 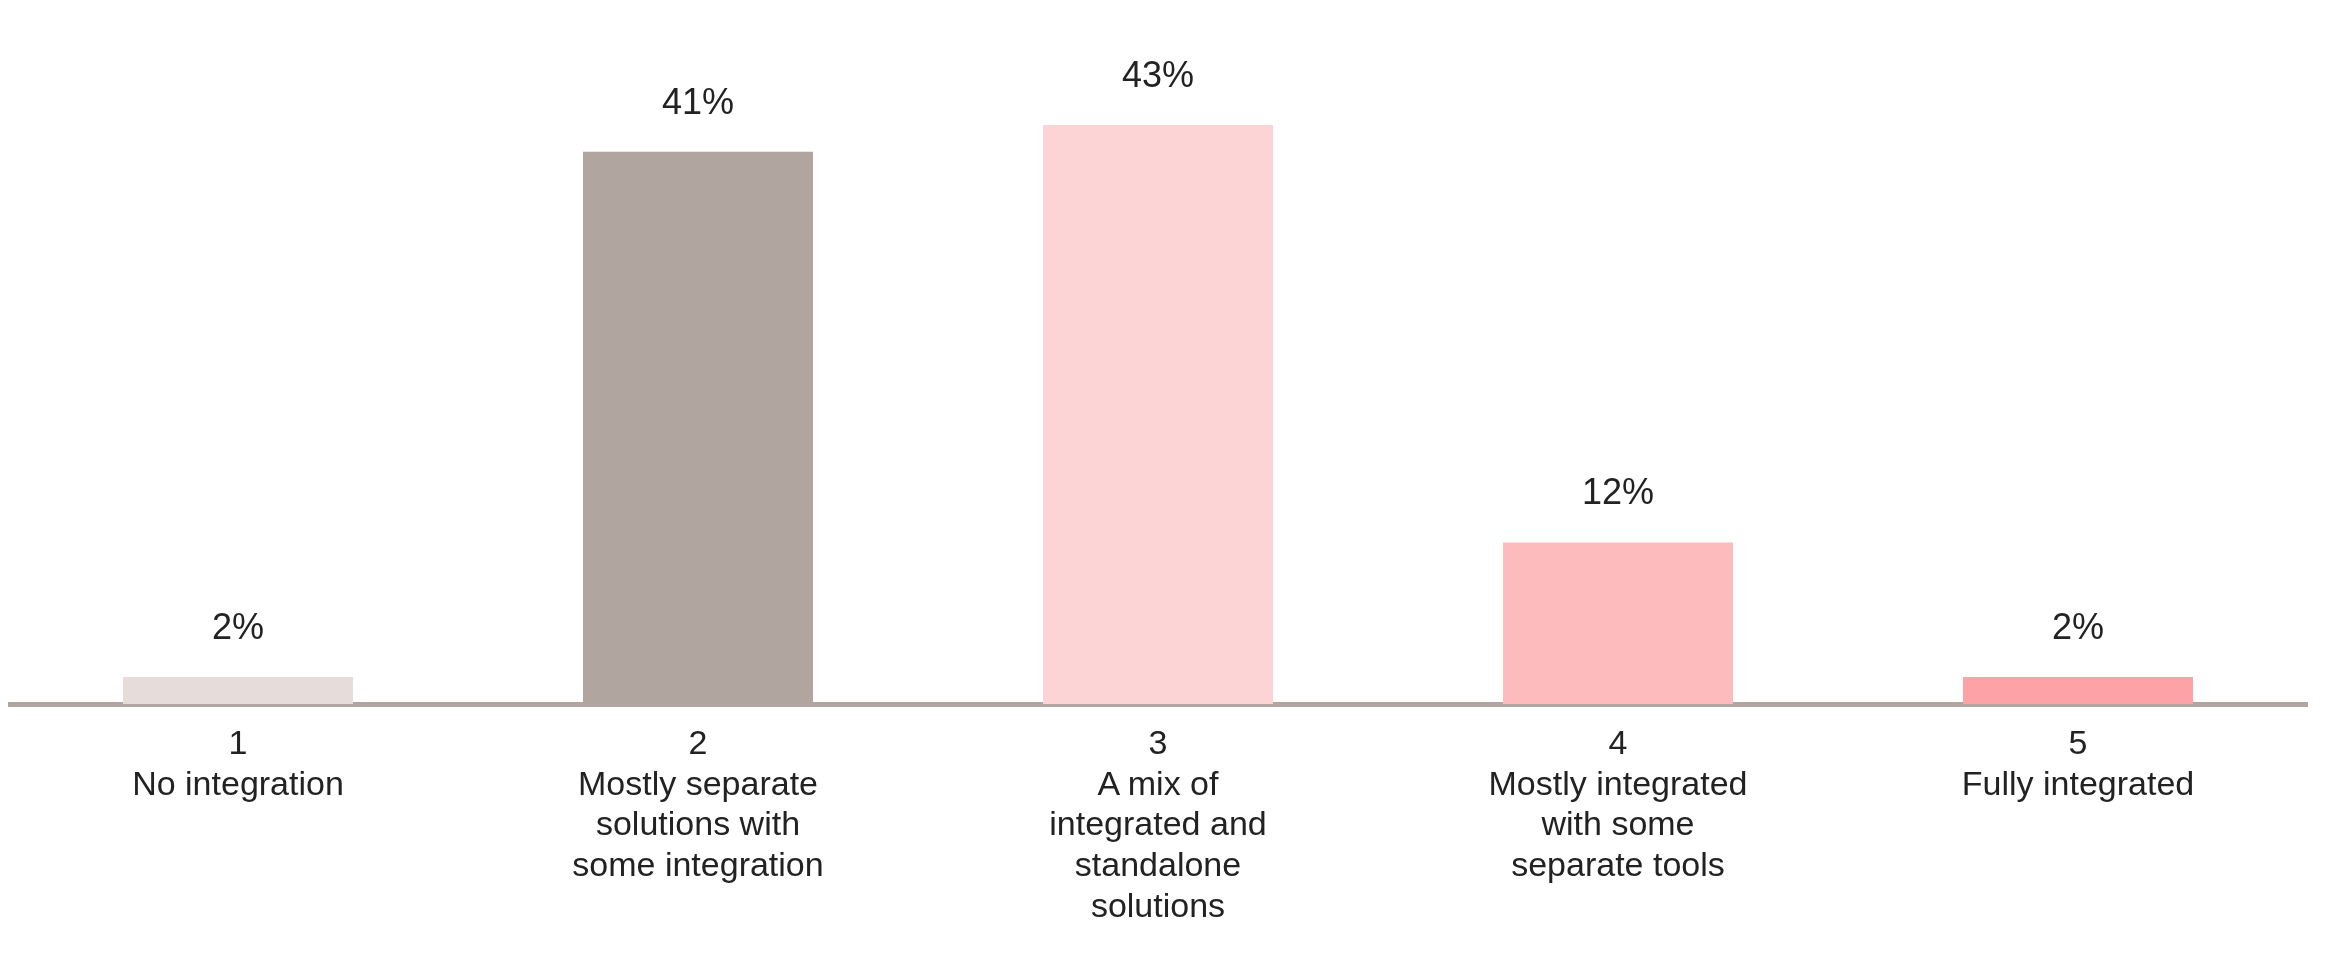 I want to click on x-tick-label: 2 Mostly separate solutions with some integration, so click(x=698, y=803).